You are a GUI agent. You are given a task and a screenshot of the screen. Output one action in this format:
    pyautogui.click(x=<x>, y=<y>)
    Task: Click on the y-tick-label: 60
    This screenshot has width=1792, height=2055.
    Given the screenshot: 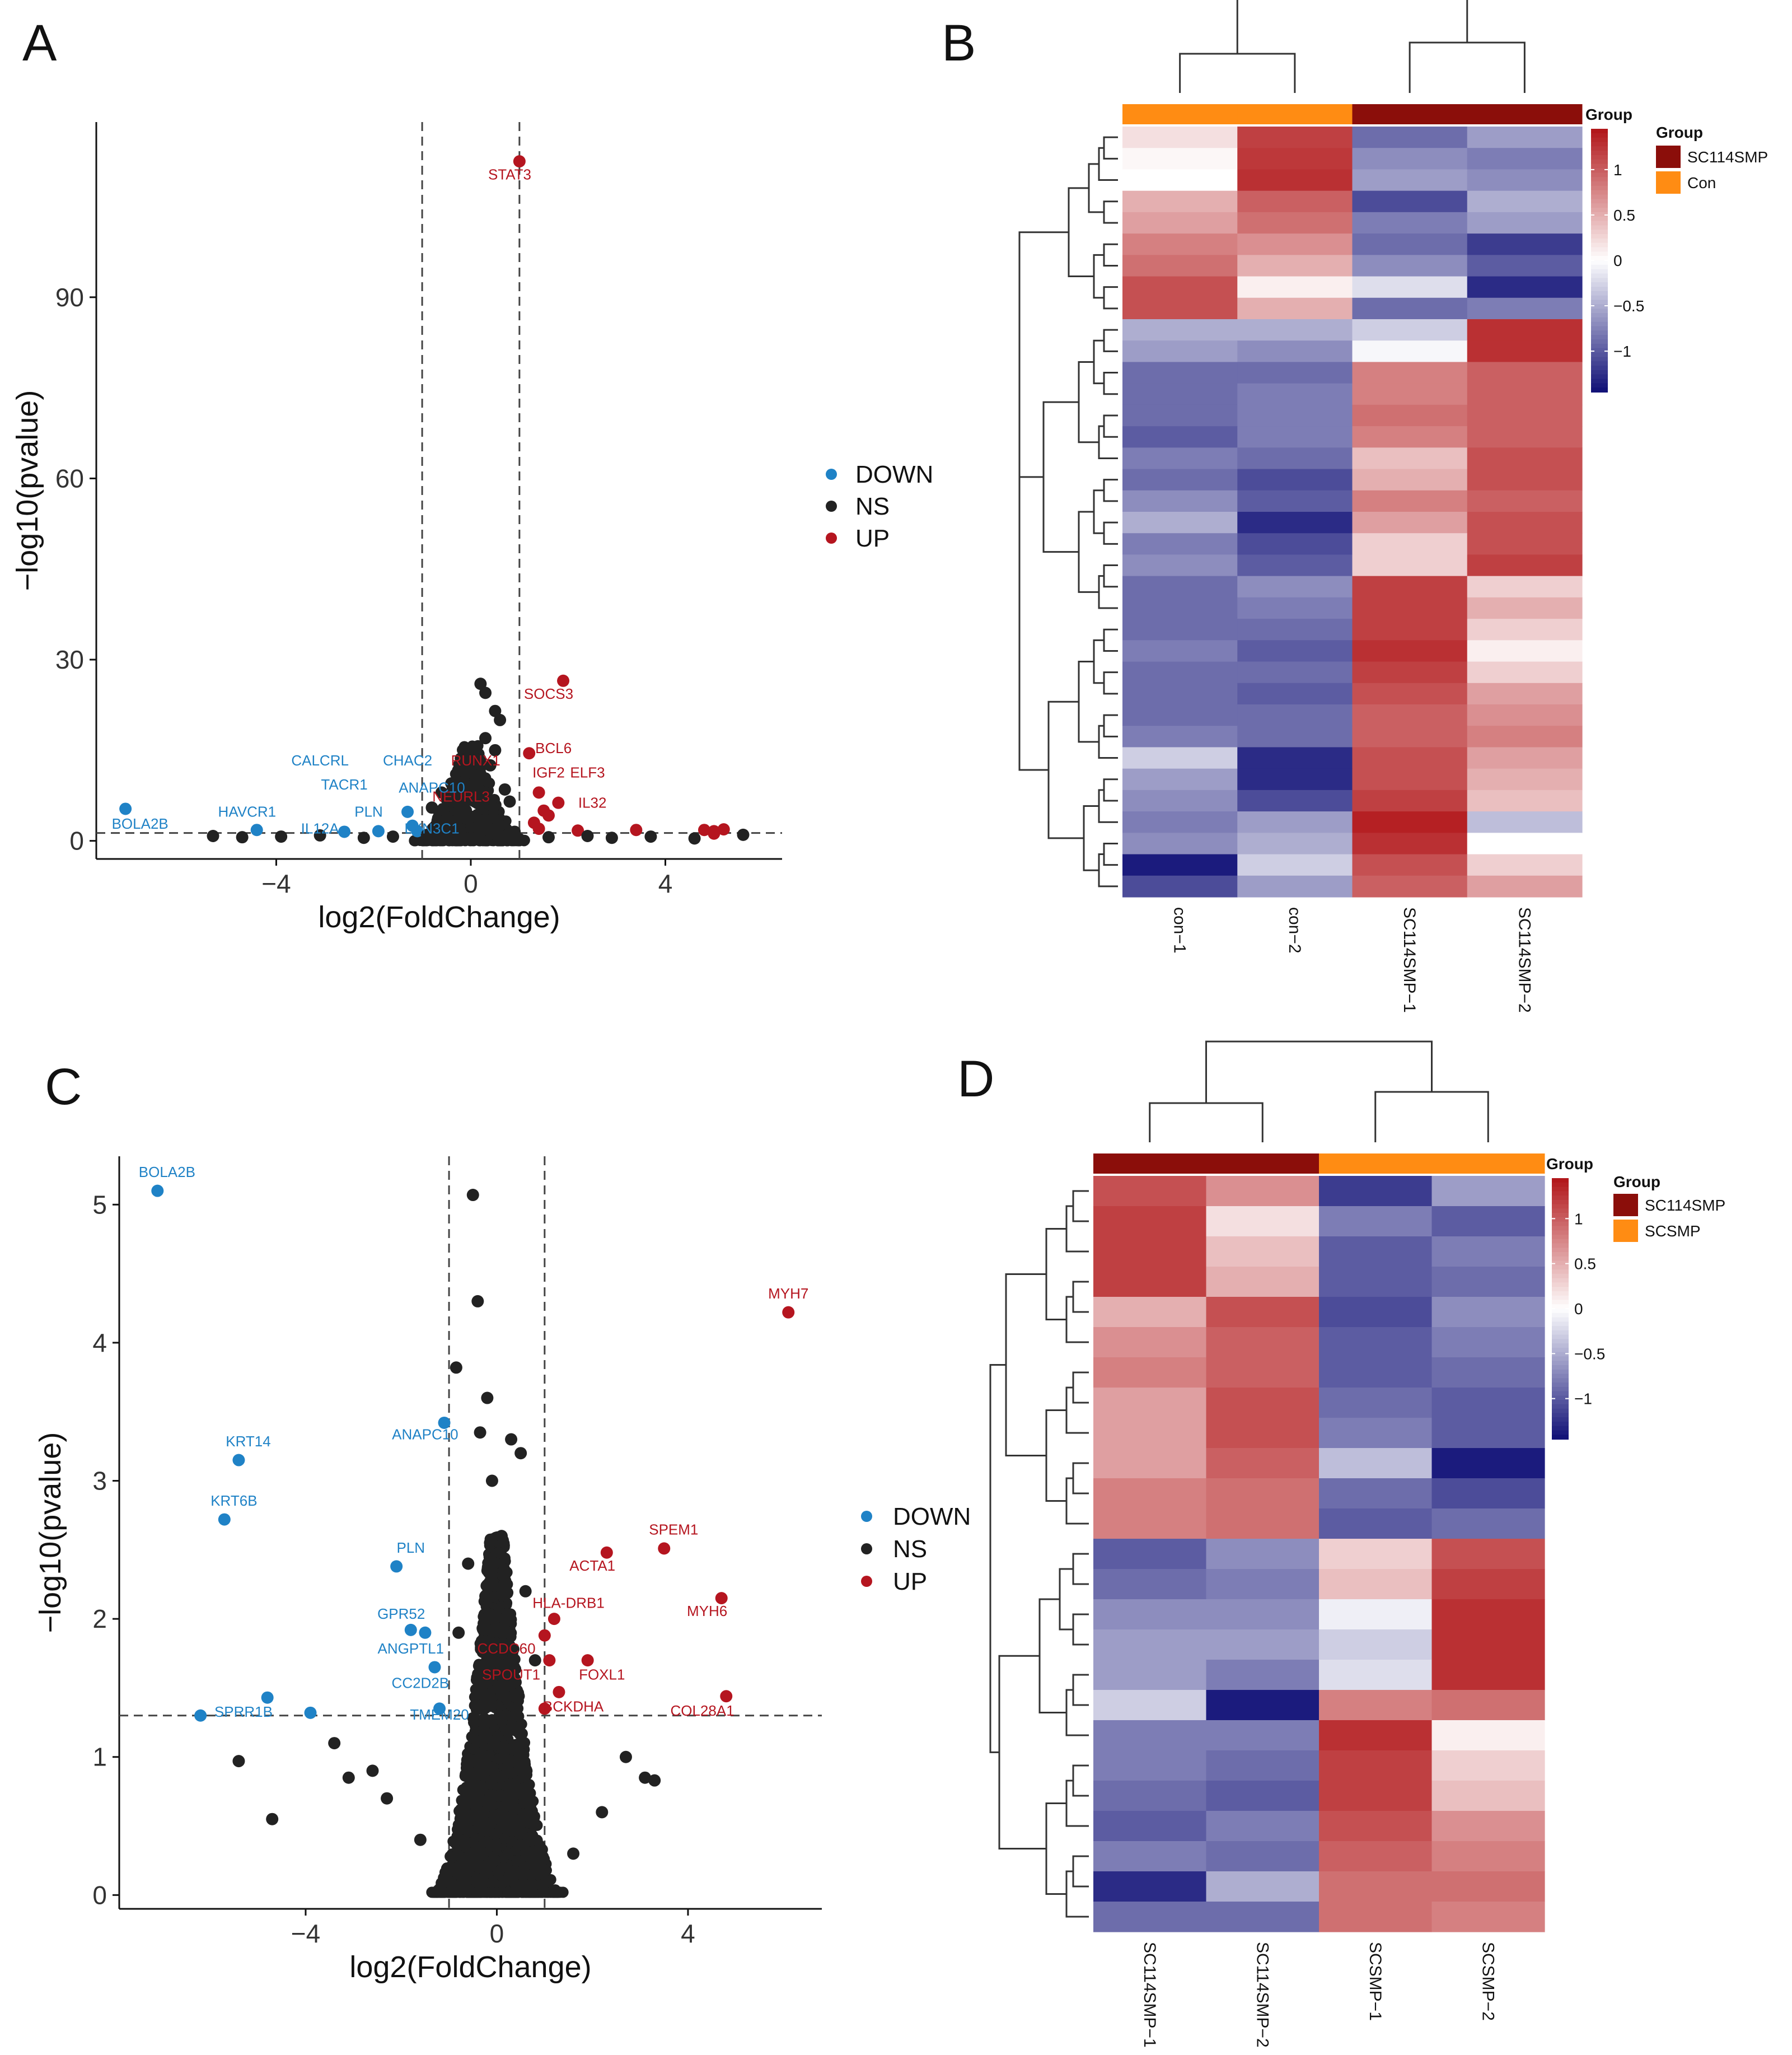 What is the action you would take?
    pyautogui.click(x=69, y=478)
    